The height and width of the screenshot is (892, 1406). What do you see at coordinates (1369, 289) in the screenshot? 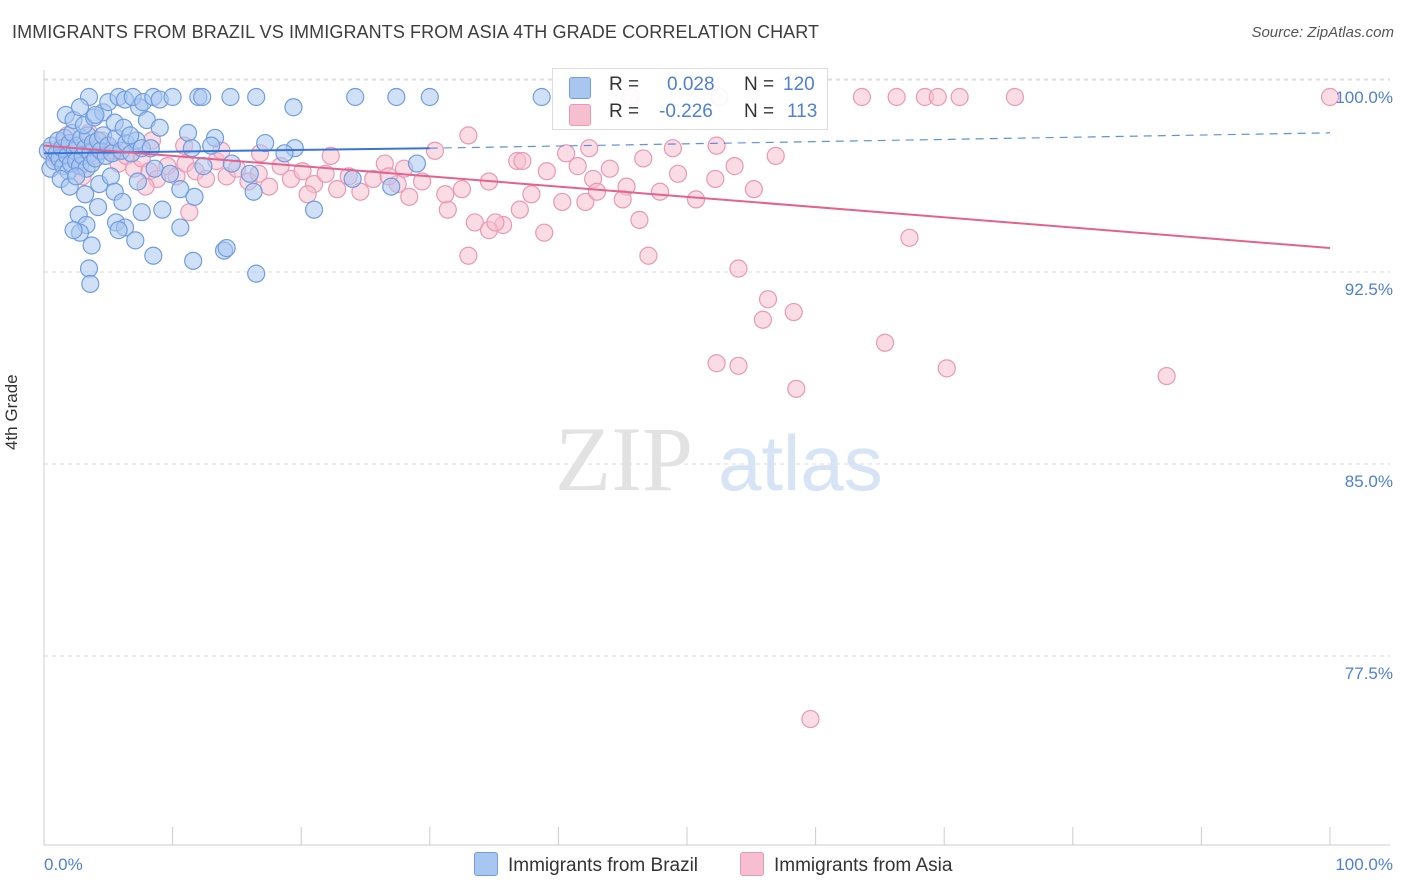
I see `y-tick-label: 92.5%` at bounding box center [1369, 289].